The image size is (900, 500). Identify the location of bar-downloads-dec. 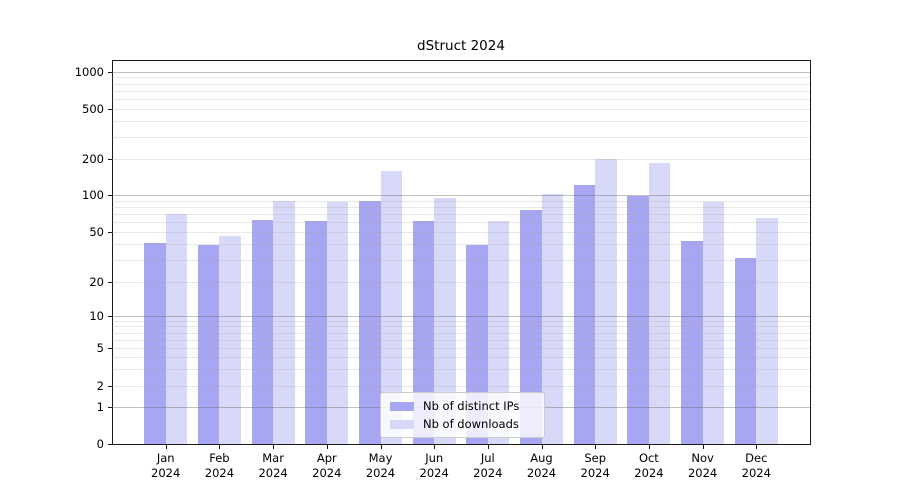
(767, 330).